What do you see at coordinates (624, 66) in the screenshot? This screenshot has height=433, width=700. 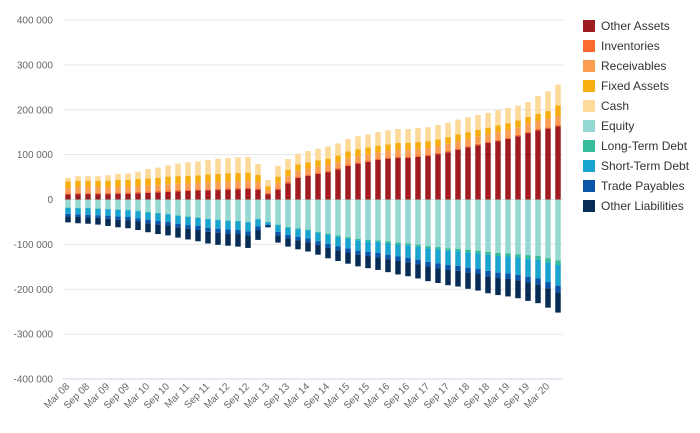 I see `legend-item: Receivables` at bounding box center [624, 66].